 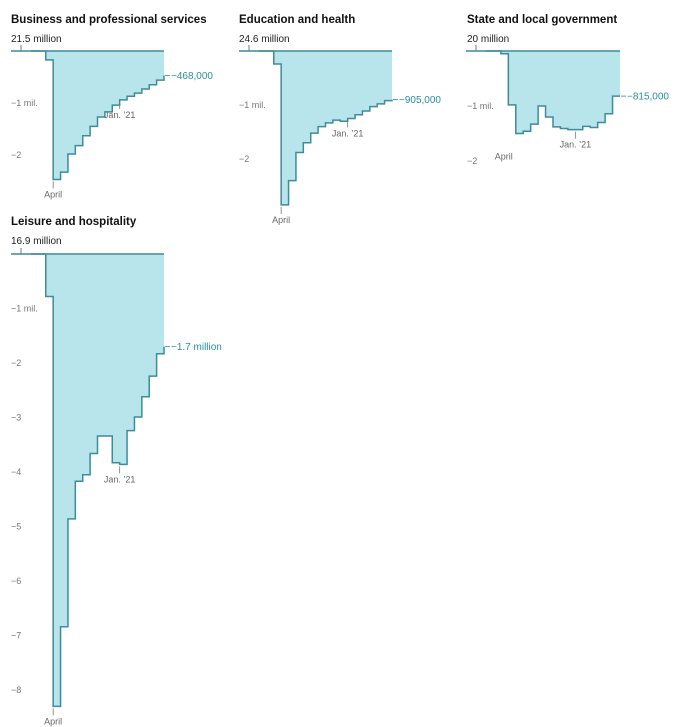 I want to click on chart-title: State and local government, so click(x=542, y=20).